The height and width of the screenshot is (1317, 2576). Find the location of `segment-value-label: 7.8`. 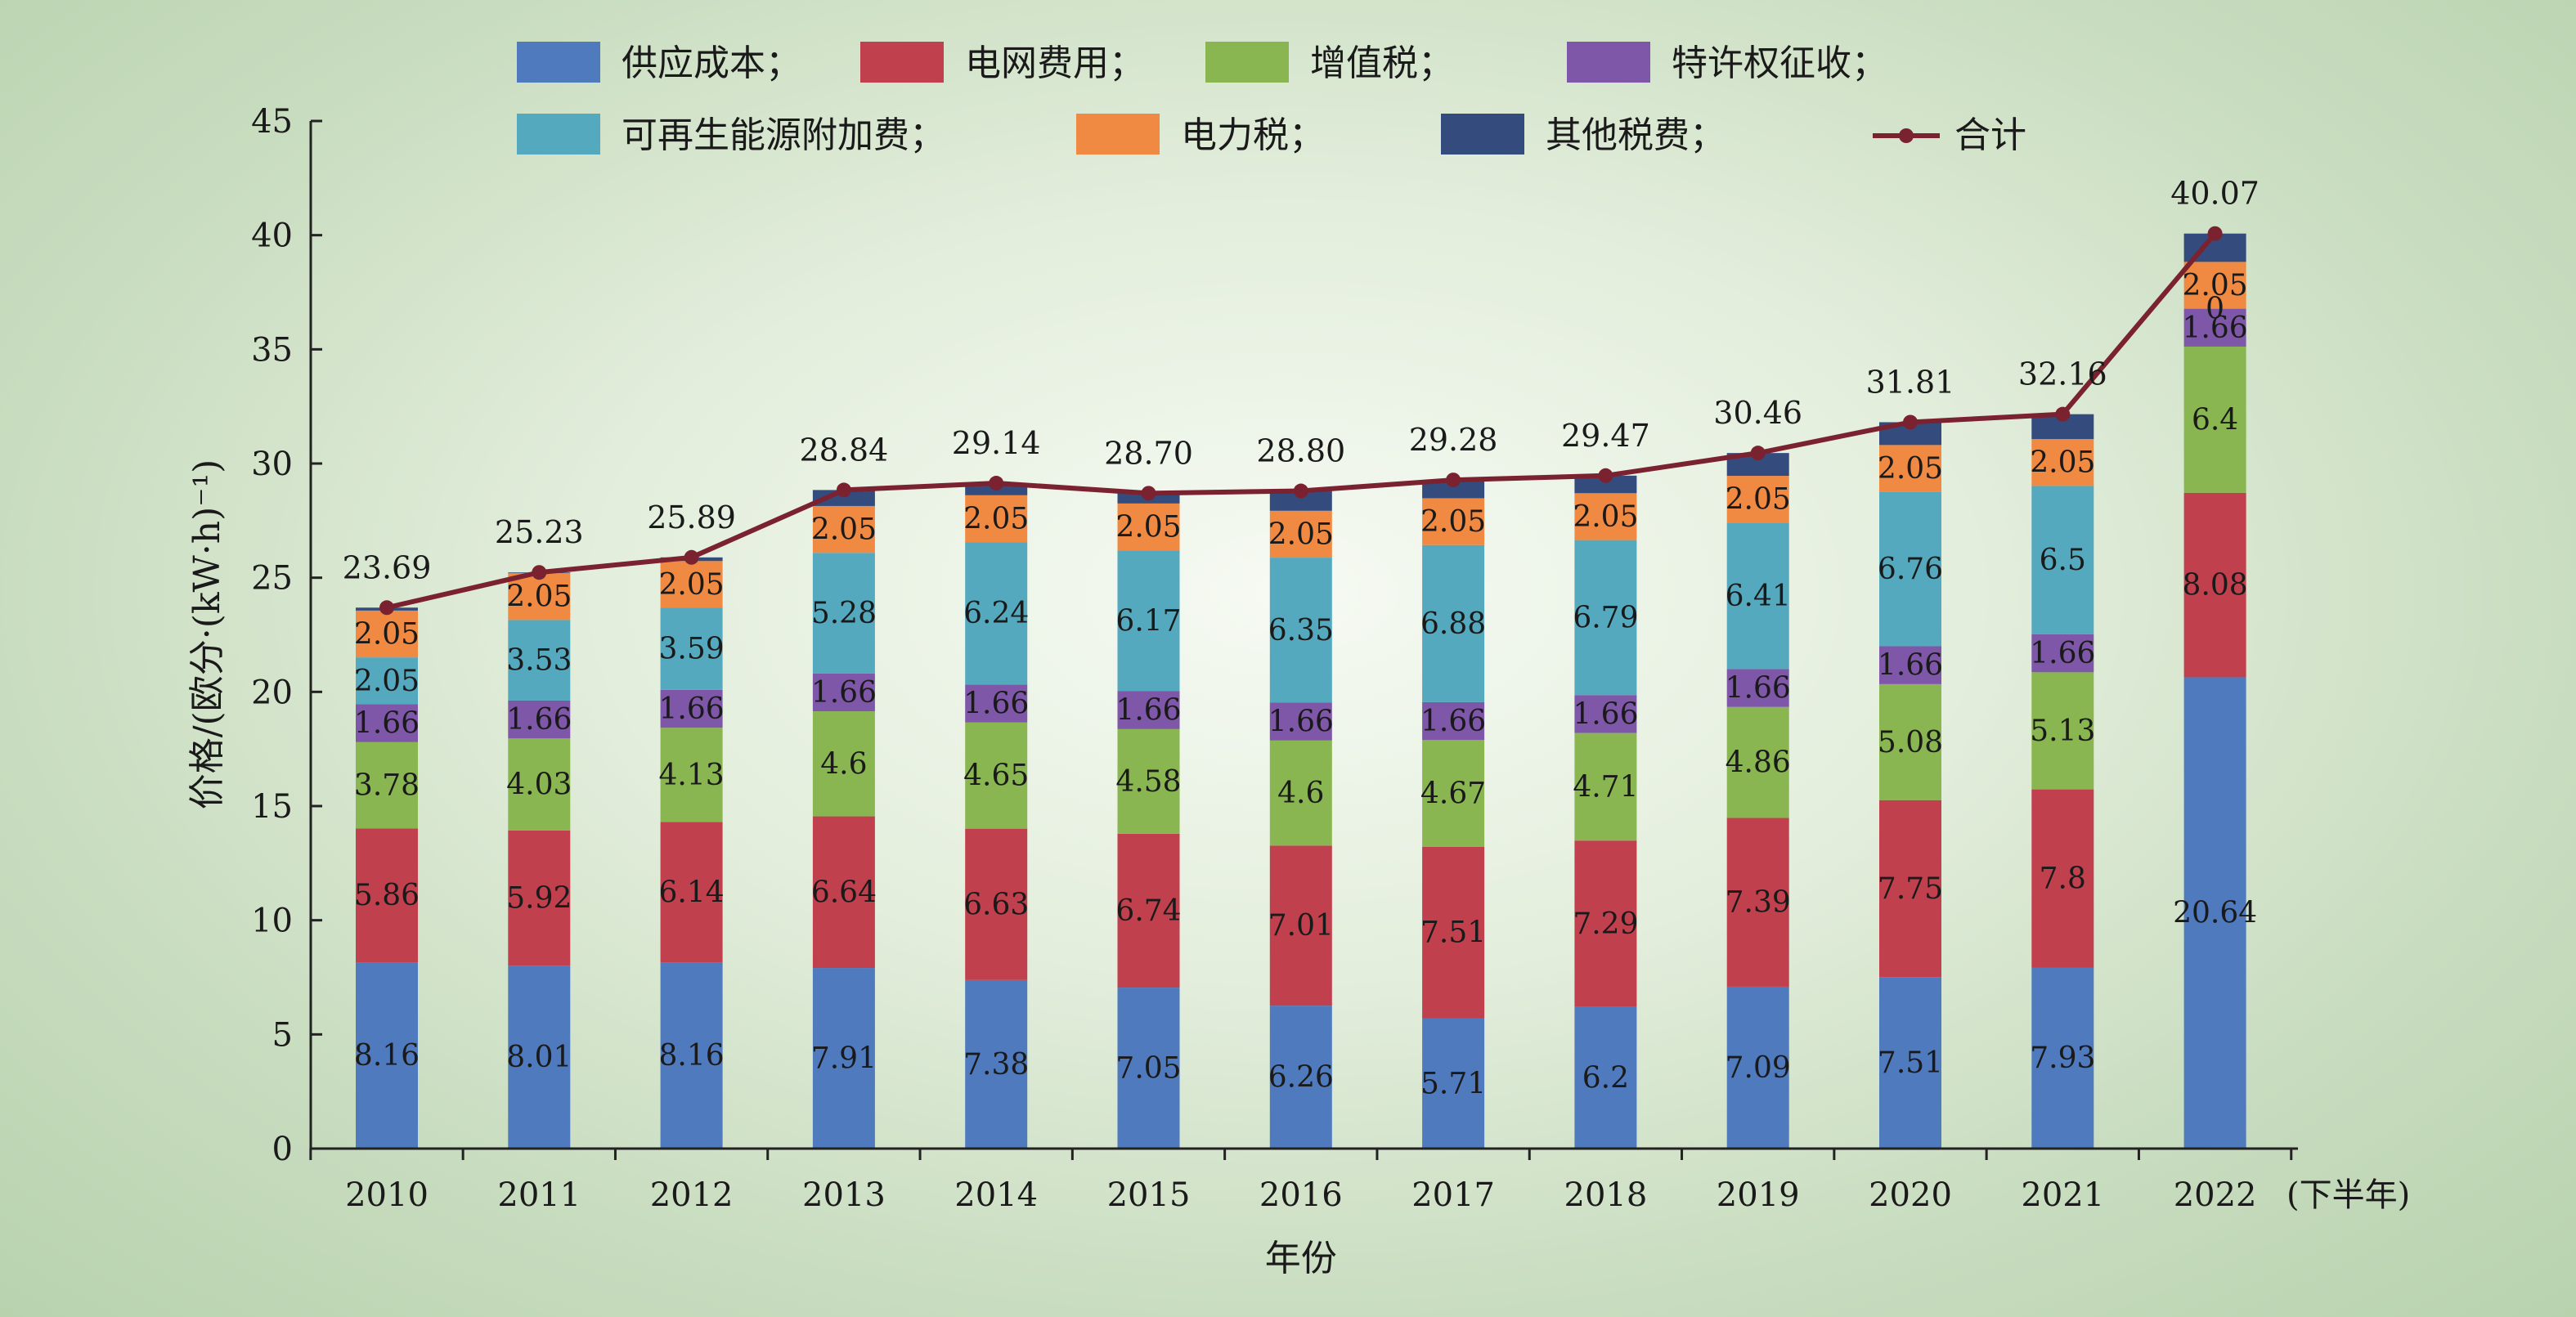

segment-value-label: 7.8 is located at coordinates (2063, 879).